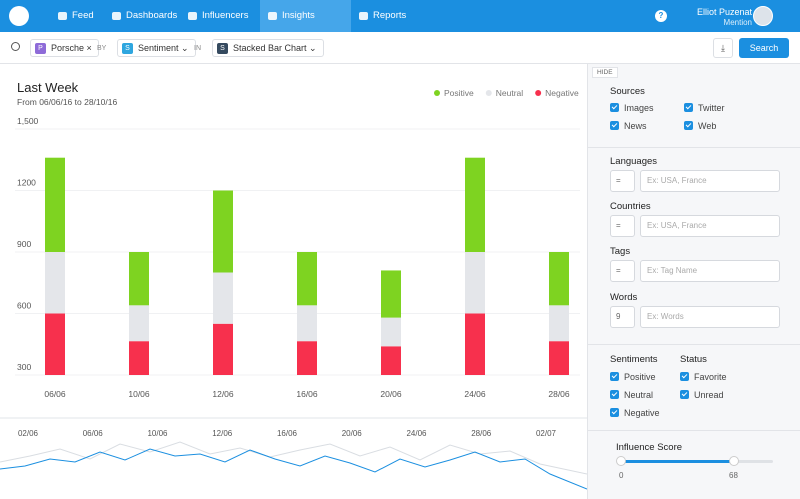  What do you see at coordinates (28, 433) in the screenshot?
I see `timeline-label: 02/06` at bounding box center [28, 433].